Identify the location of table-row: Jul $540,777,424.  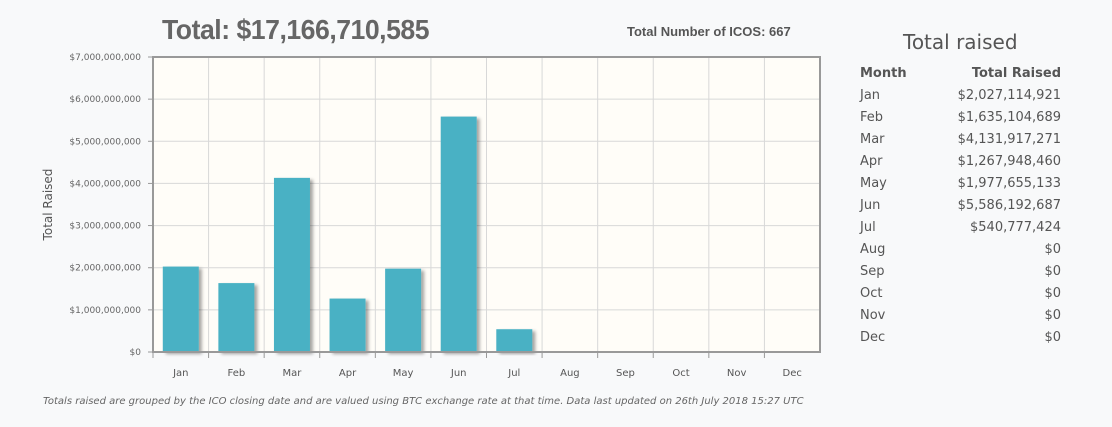
(960, 227).